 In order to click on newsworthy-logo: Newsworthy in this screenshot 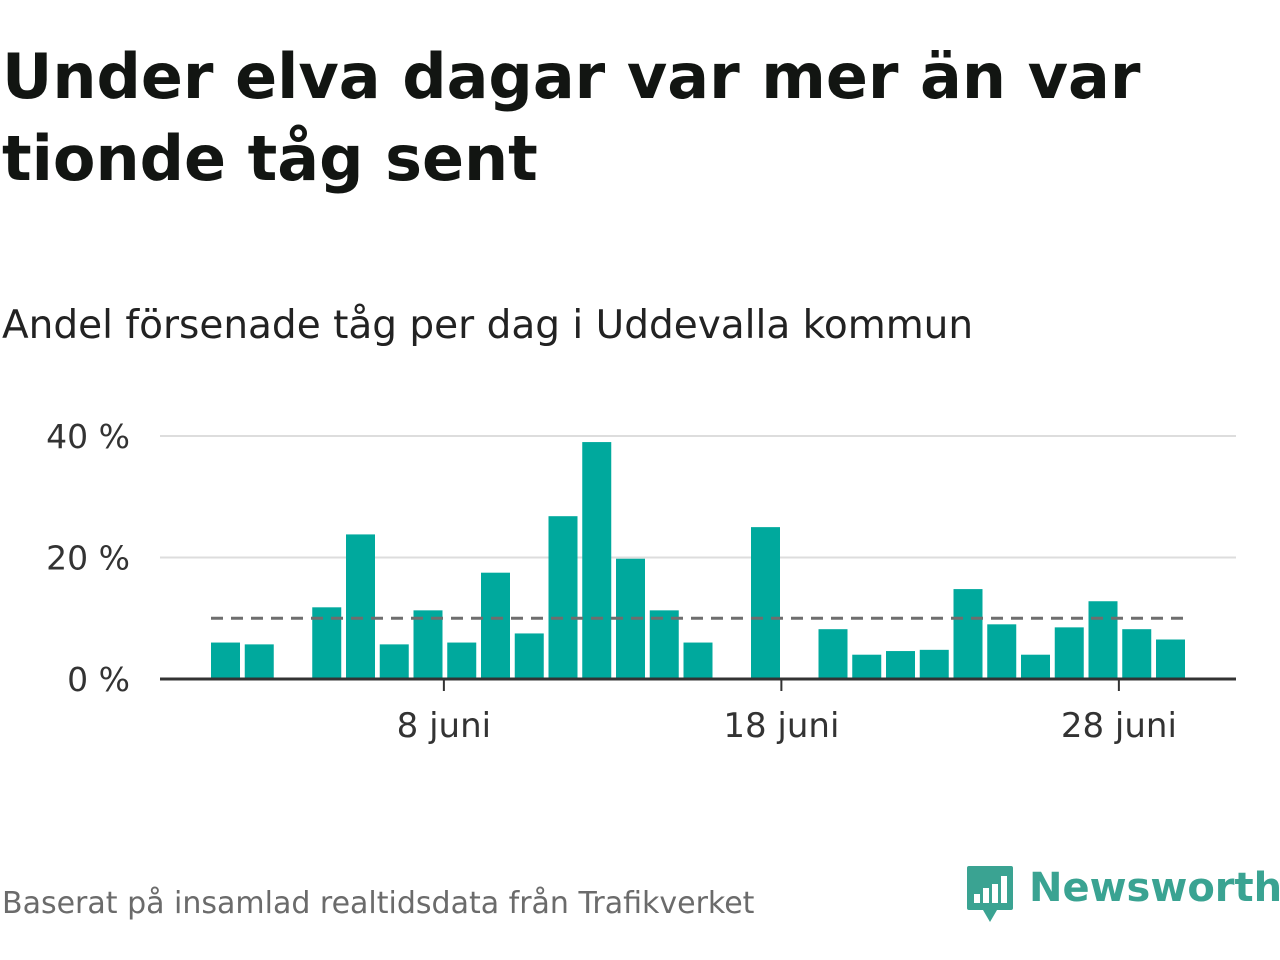, I will do `click(1122, 895)`.